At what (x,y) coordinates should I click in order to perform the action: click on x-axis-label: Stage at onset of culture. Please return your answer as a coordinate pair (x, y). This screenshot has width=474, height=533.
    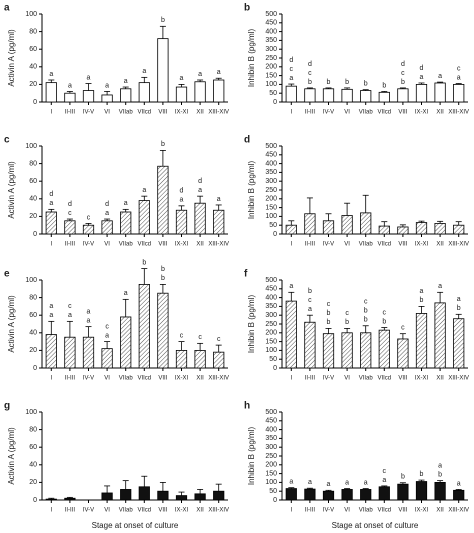
    Looking at the image, I should click on (135, 525).